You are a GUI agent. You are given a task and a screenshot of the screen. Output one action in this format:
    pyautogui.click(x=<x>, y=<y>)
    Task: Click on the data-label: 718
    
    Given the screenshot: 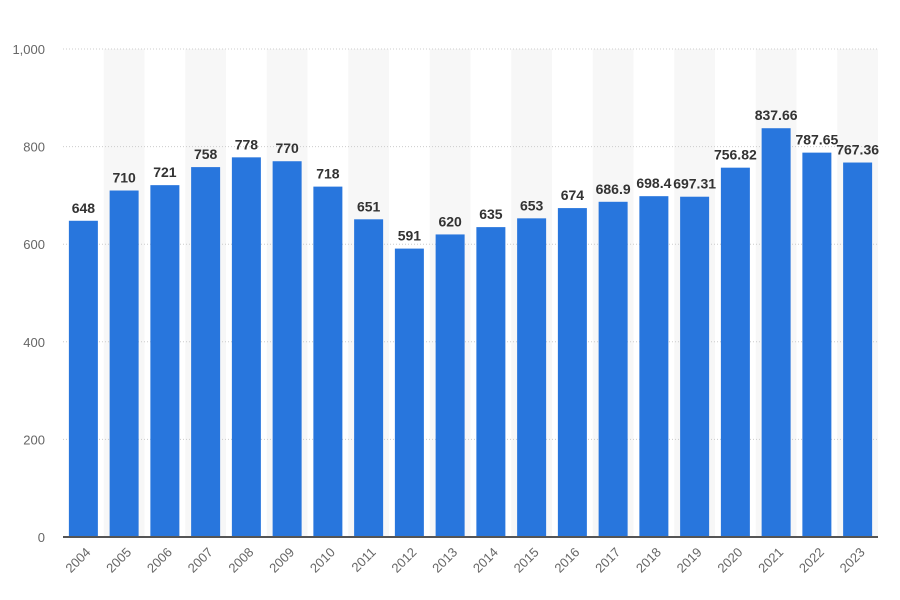 What is the action you would take?
    pyautogui.click(x=328, y=174)
    